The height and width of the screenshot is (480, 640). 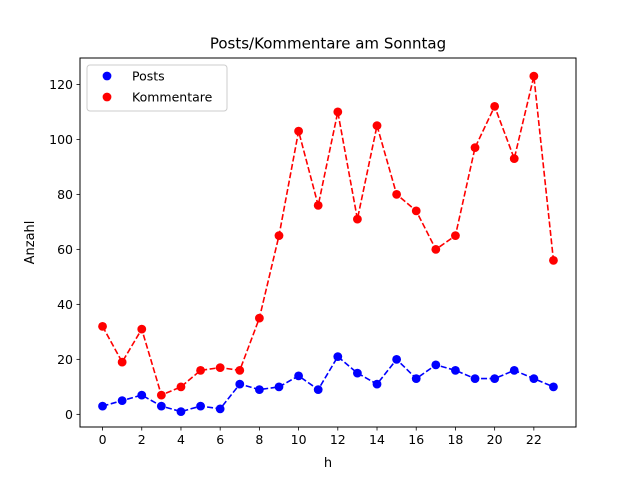 I want to click on y-tick-label: 100, so click(x=61, y=139).